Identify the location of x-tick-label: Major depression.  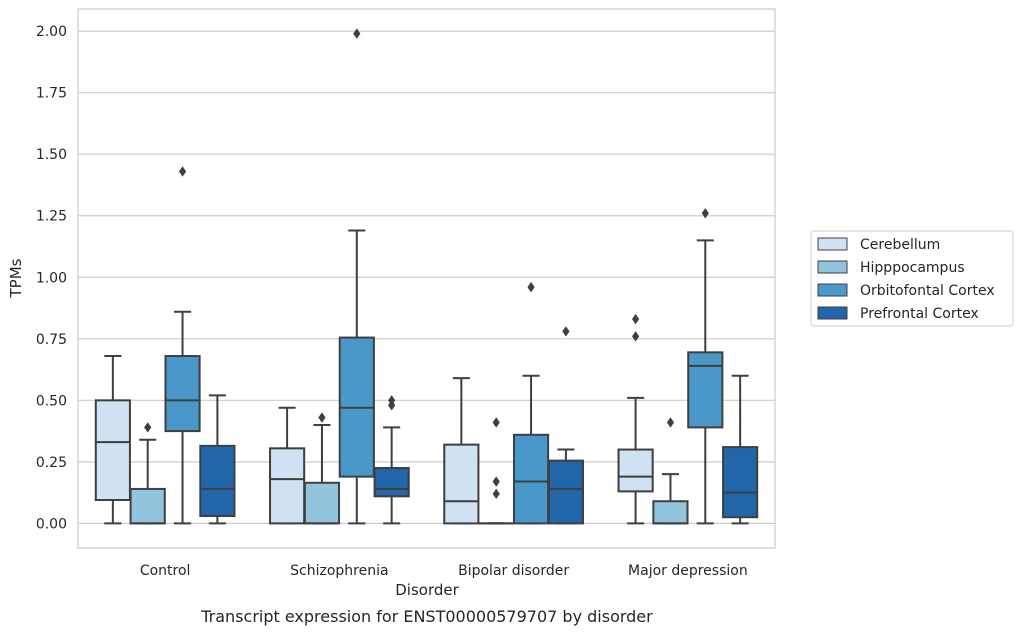
(688, 571).